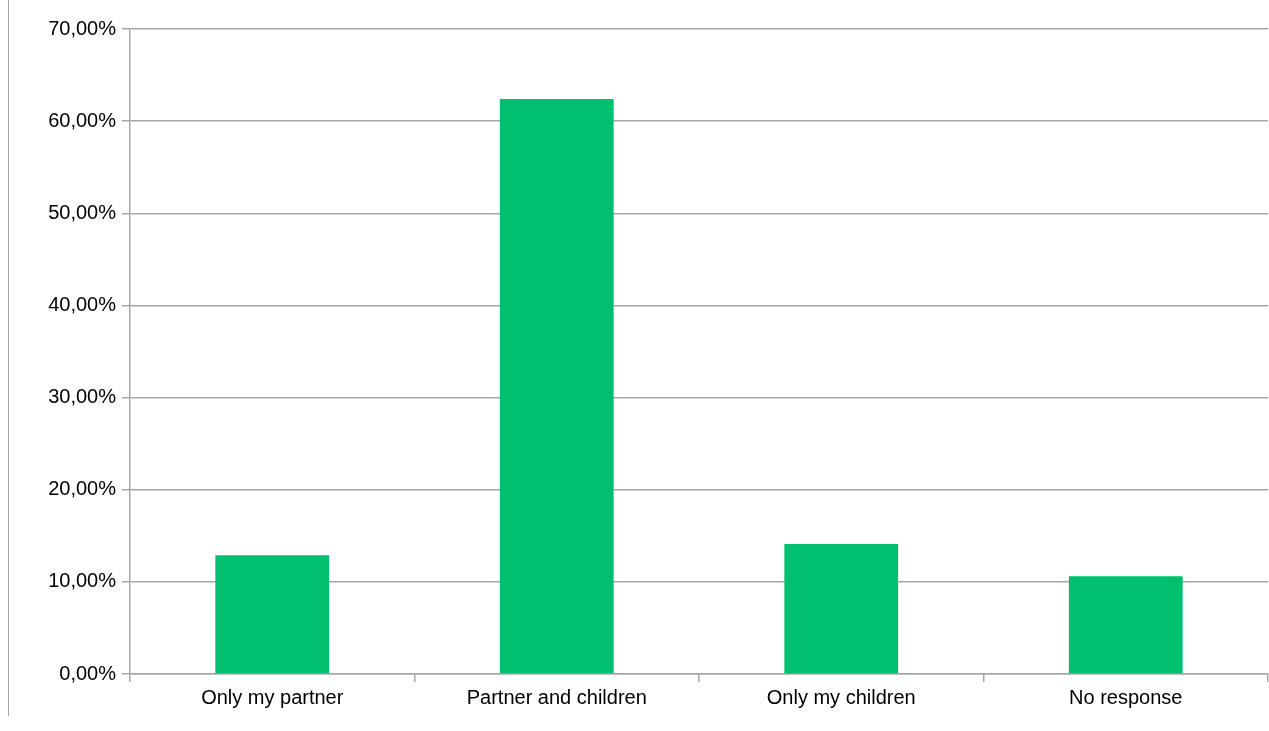 The height and width of the screenshot is (731, 1269). What do you see at coordinates (82, 580) in the screenshot?
I see `y-tick-label: 10,00%` at bounding box center [82, 580].